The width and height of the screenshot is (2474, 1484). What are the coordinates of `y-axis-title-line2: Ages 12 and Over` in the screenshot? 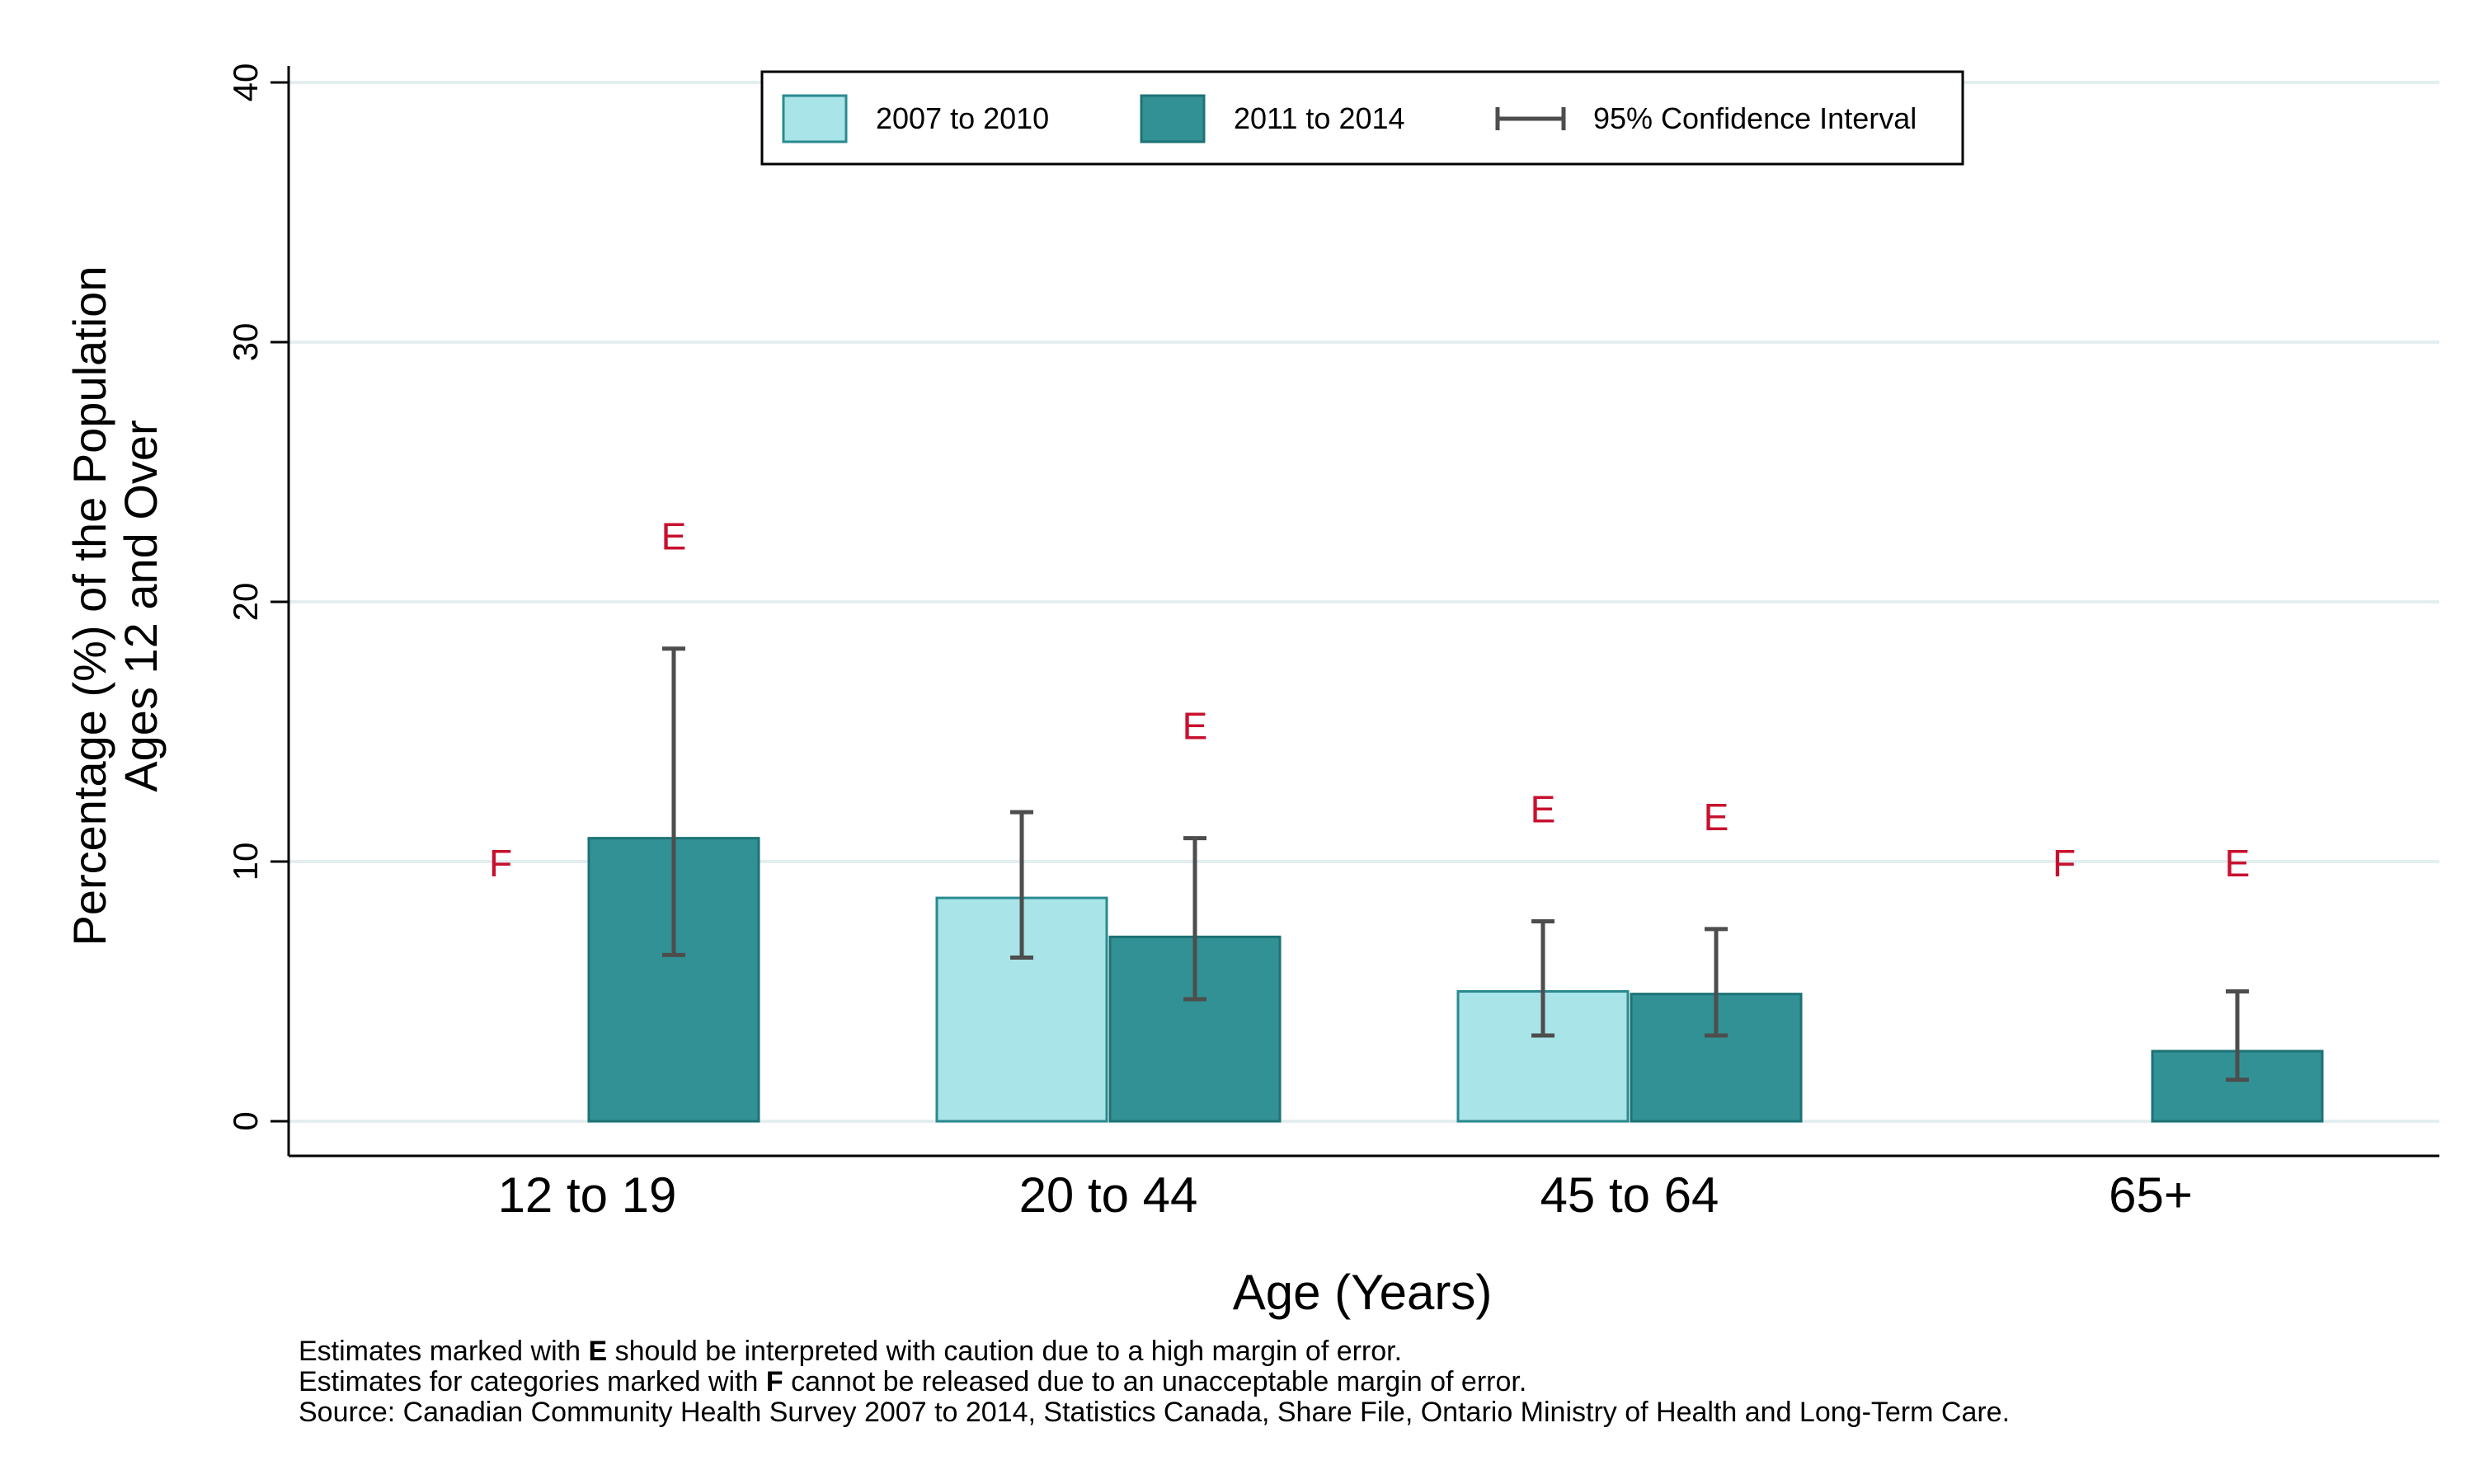 It's located at (141, 605).